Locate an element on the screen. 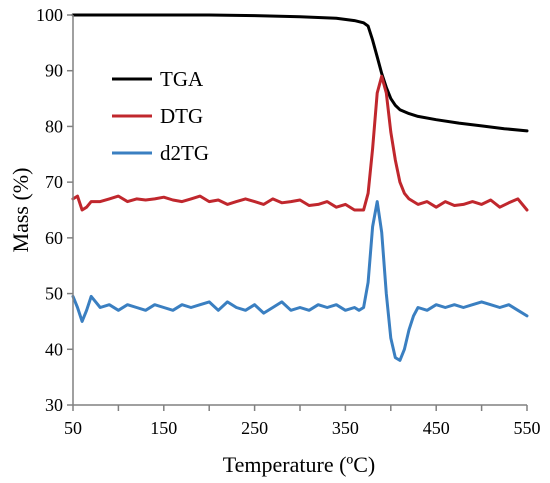 This screenshot has height=483, width=550. y-tick-label: 50 is located at coordinates (54, 294).